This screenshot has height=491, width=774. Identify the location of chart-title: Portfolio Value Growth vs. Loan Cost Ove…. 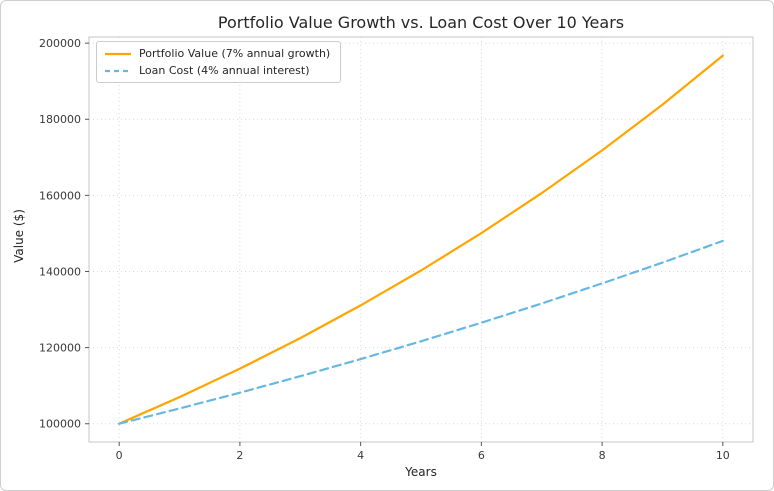
(421, 22).